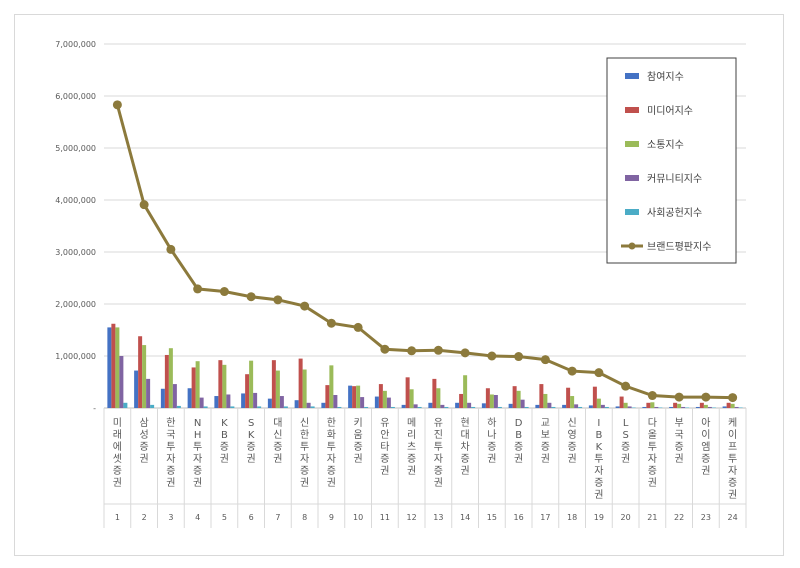  Describe the element at coordinates (572, 517) in the screenshot. I see `x-rank-label: 18` at that location.